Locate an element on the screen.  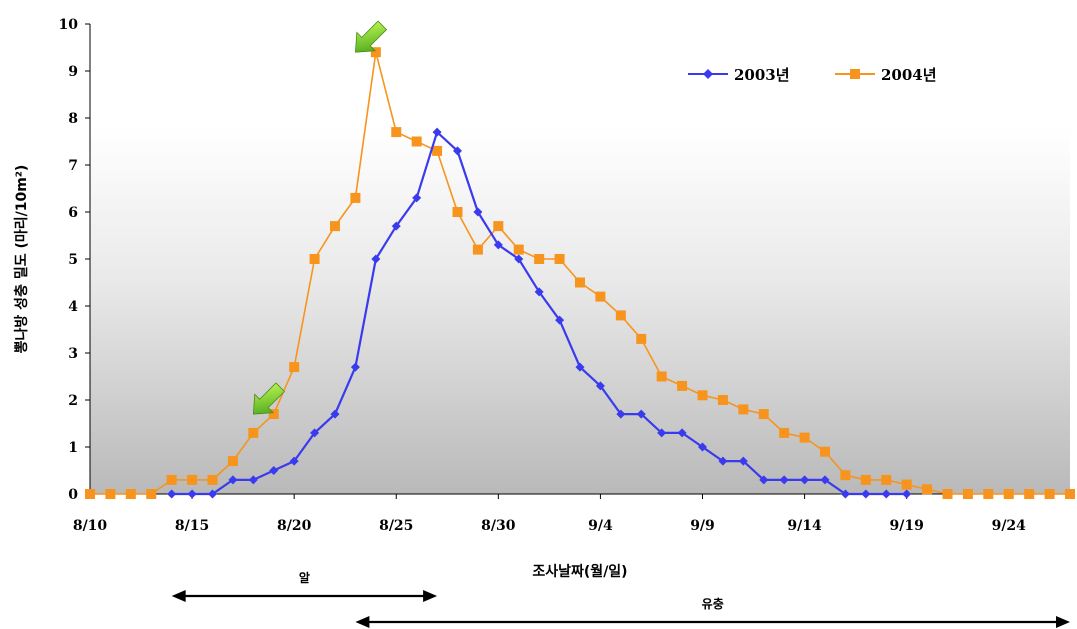
phase-2-label: 유충 is located at coordinates (713, 603).